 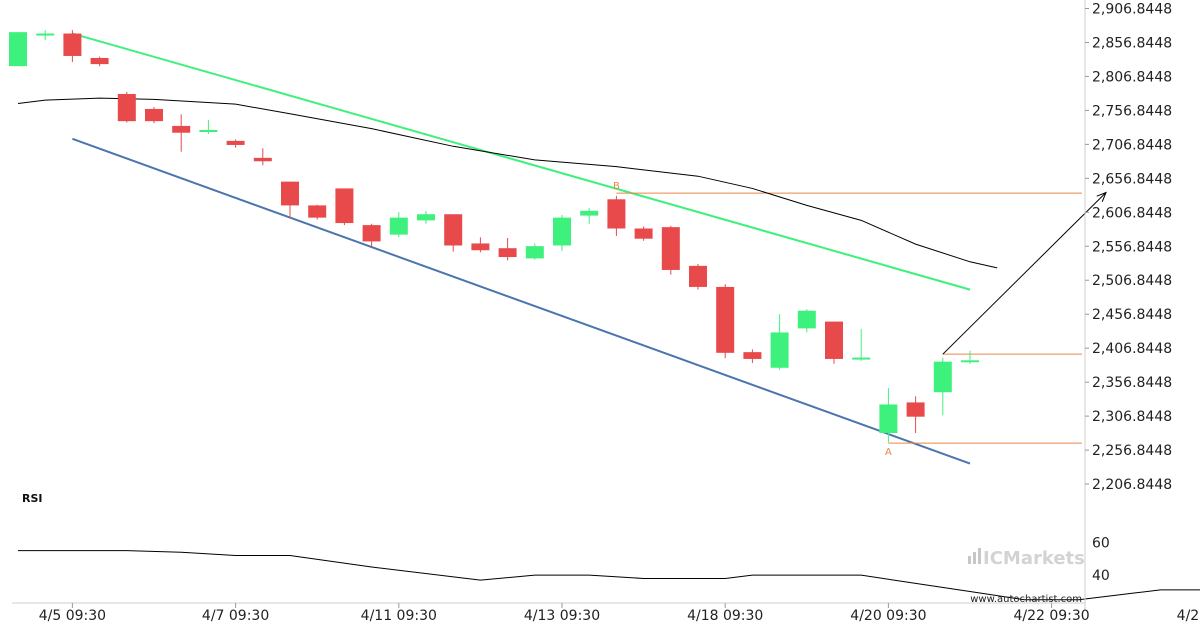 I want to click on price-tick-label: 2,856.8448, so click(x=1132, y=43).